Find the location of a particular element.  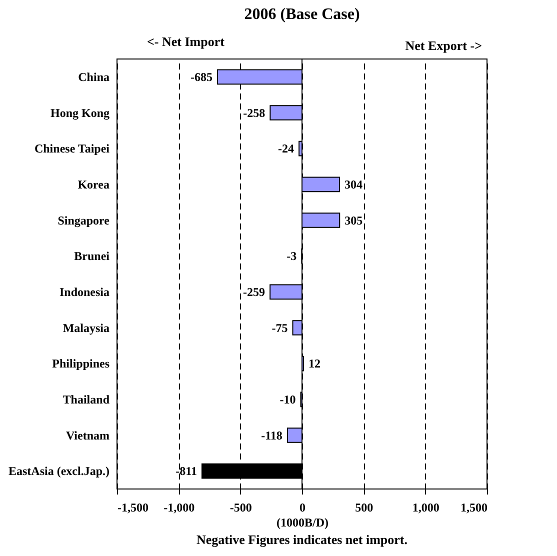

data-label: -811 is located at coordinates (186, 471).